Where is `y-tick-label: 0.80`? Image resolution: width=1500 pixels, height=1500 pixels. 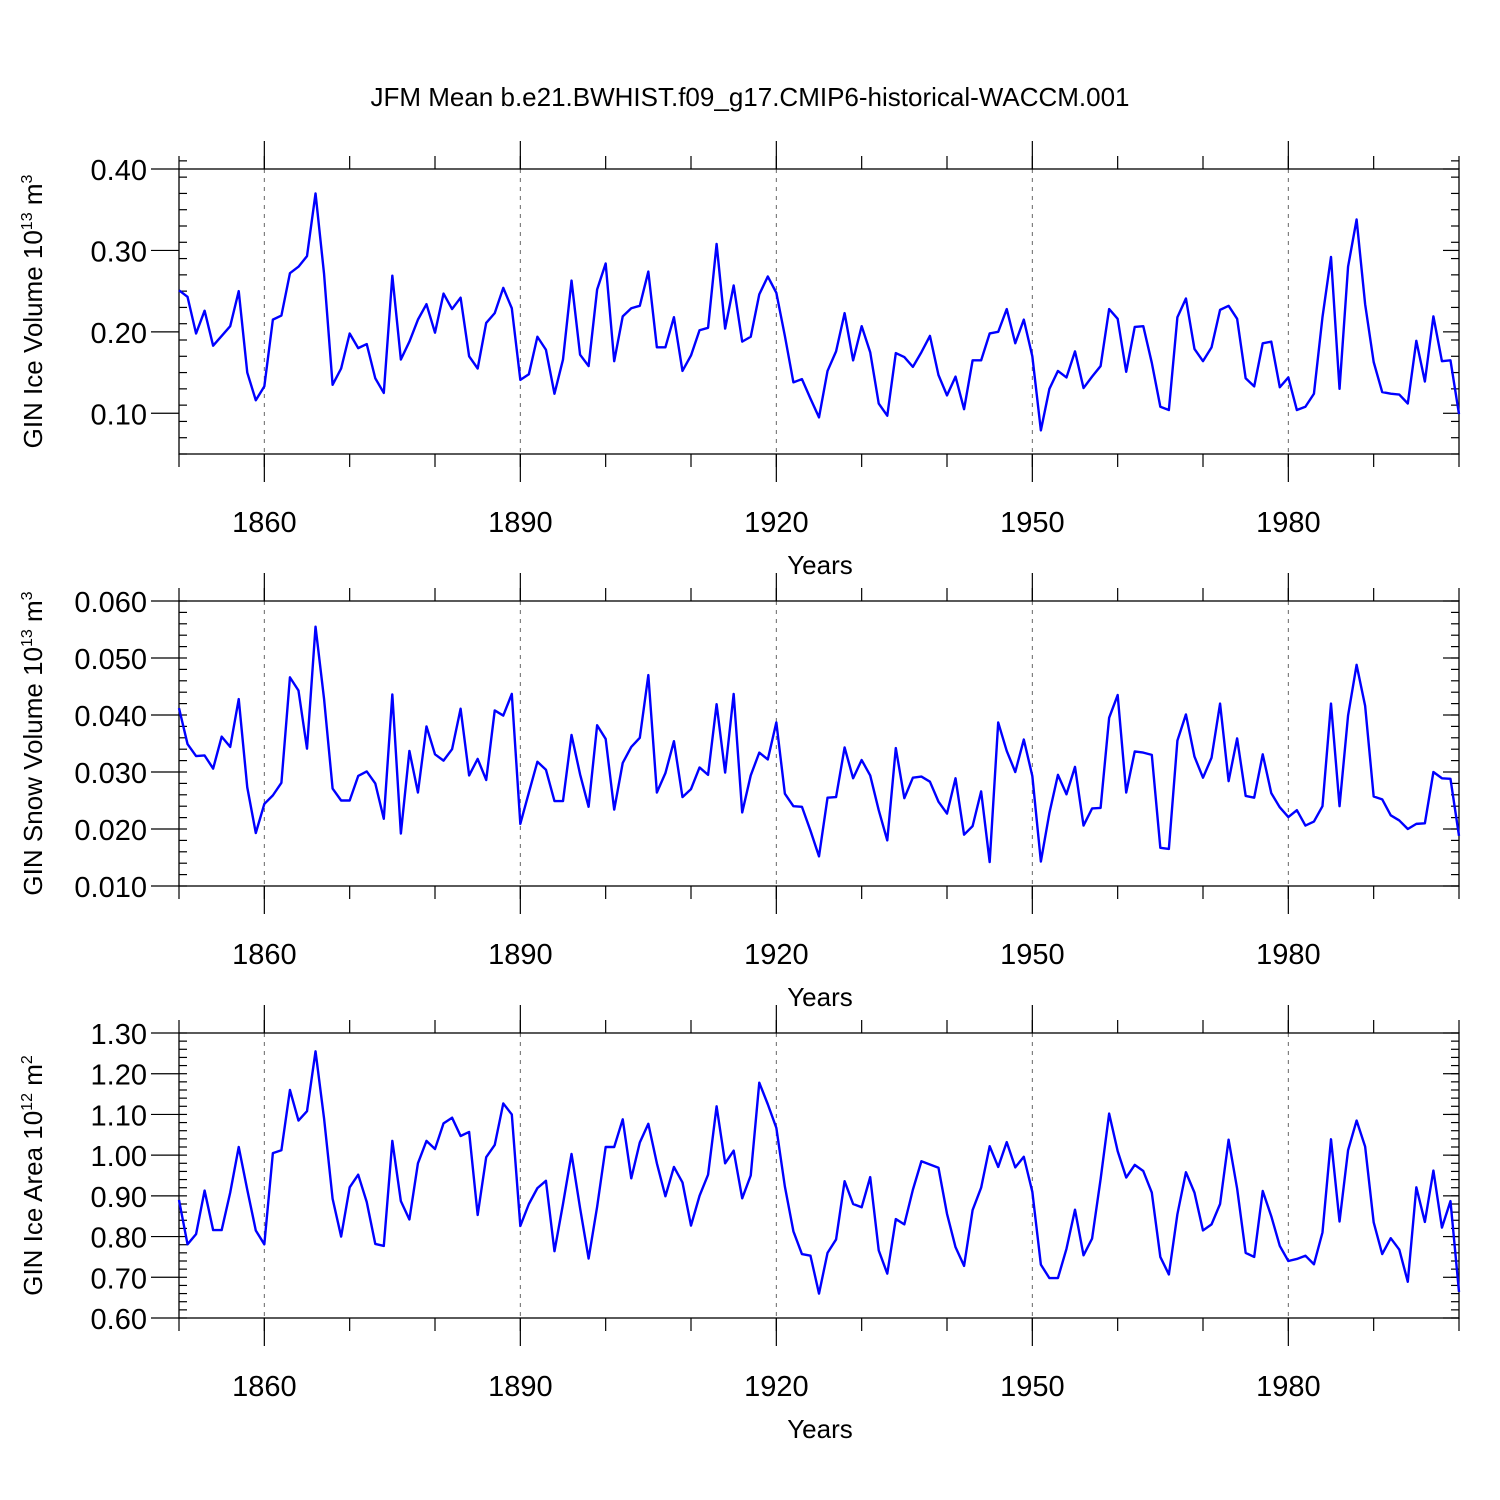
y-tick-label: 0.80 is located at coordinates (119, 1239).